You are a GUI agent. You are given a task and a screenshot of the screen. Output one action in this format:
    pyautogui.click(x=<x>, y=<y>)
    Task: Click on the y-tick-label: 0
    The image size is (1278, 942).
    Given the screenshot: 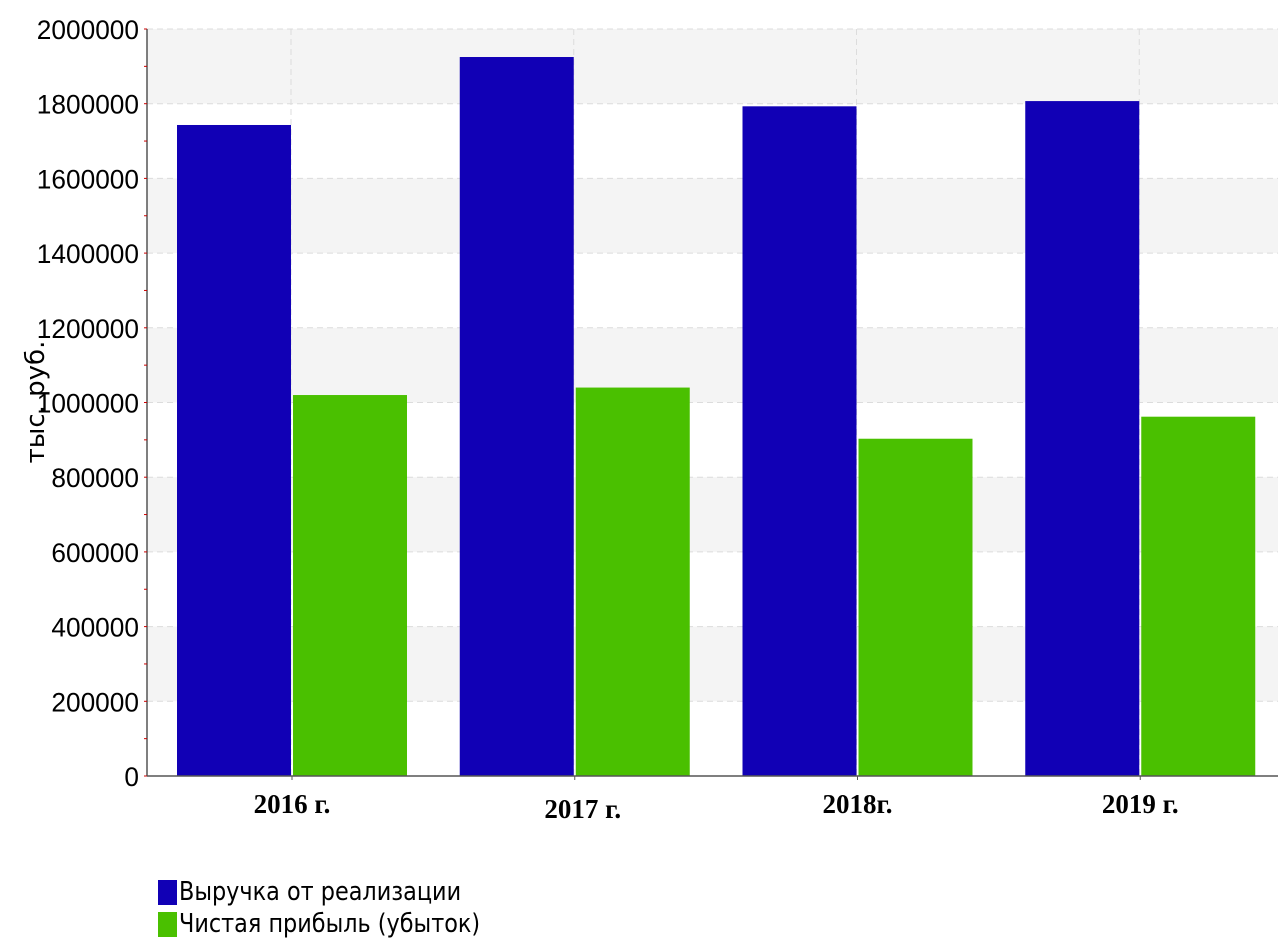 What is the action you would take?
    pyautogui.click(x=131, y=777)
    